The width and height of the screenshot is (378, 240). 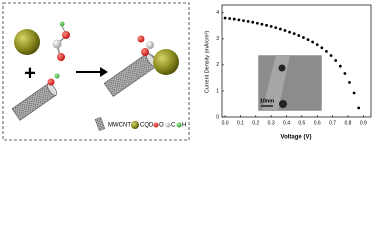 I want to click on x-axis-label: Voltage (V), so click(x=296, y=138).